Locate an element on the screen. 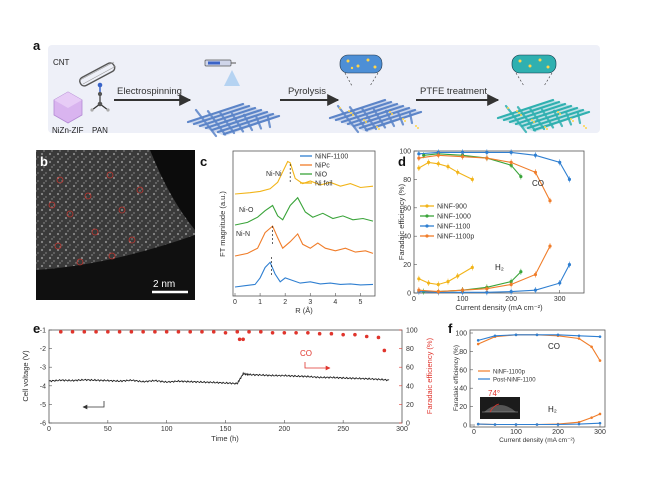 Image resolution: width=650 pixels, height=499 pixels. syringe-icon is located at coordinates (222, 72).